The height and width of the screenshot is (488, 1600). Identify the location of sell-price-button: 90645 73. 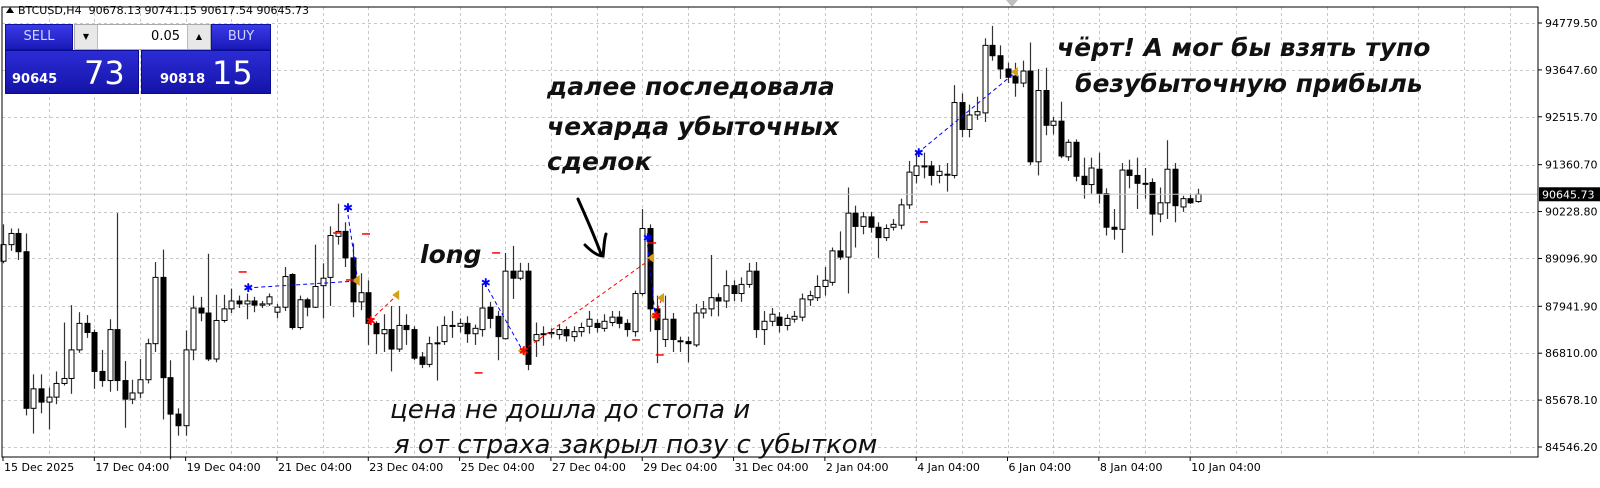
(72, 72).